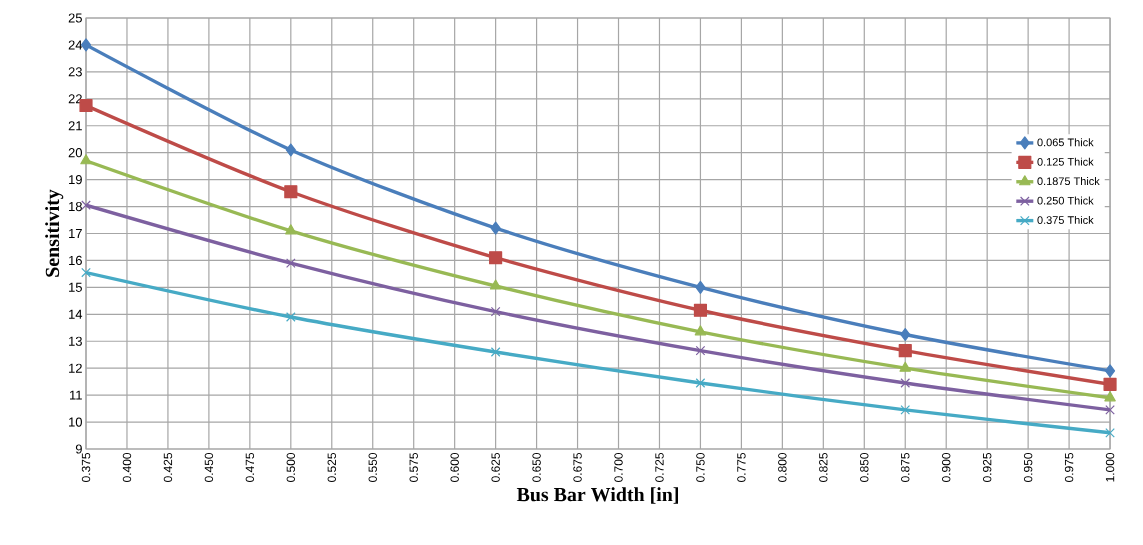 Image resolution: width=1143 pixels, height=545 pixels. I want to click on legend-label: 0.125 Thick, so click(1065, 161).